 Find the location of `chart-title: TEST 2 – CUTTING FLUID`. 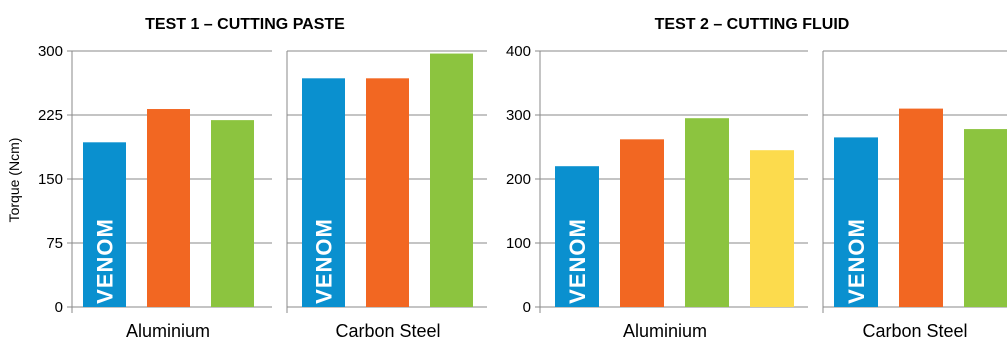

chart-title: TEST 2 – CUTTING FLUID is located at coordinates (752, 24).